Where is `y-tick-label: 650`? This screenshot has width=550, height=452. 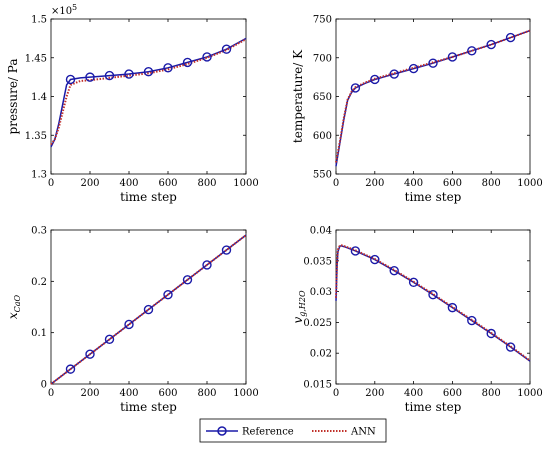
y-tick-label: 650 is located at coordinates (322, 97).